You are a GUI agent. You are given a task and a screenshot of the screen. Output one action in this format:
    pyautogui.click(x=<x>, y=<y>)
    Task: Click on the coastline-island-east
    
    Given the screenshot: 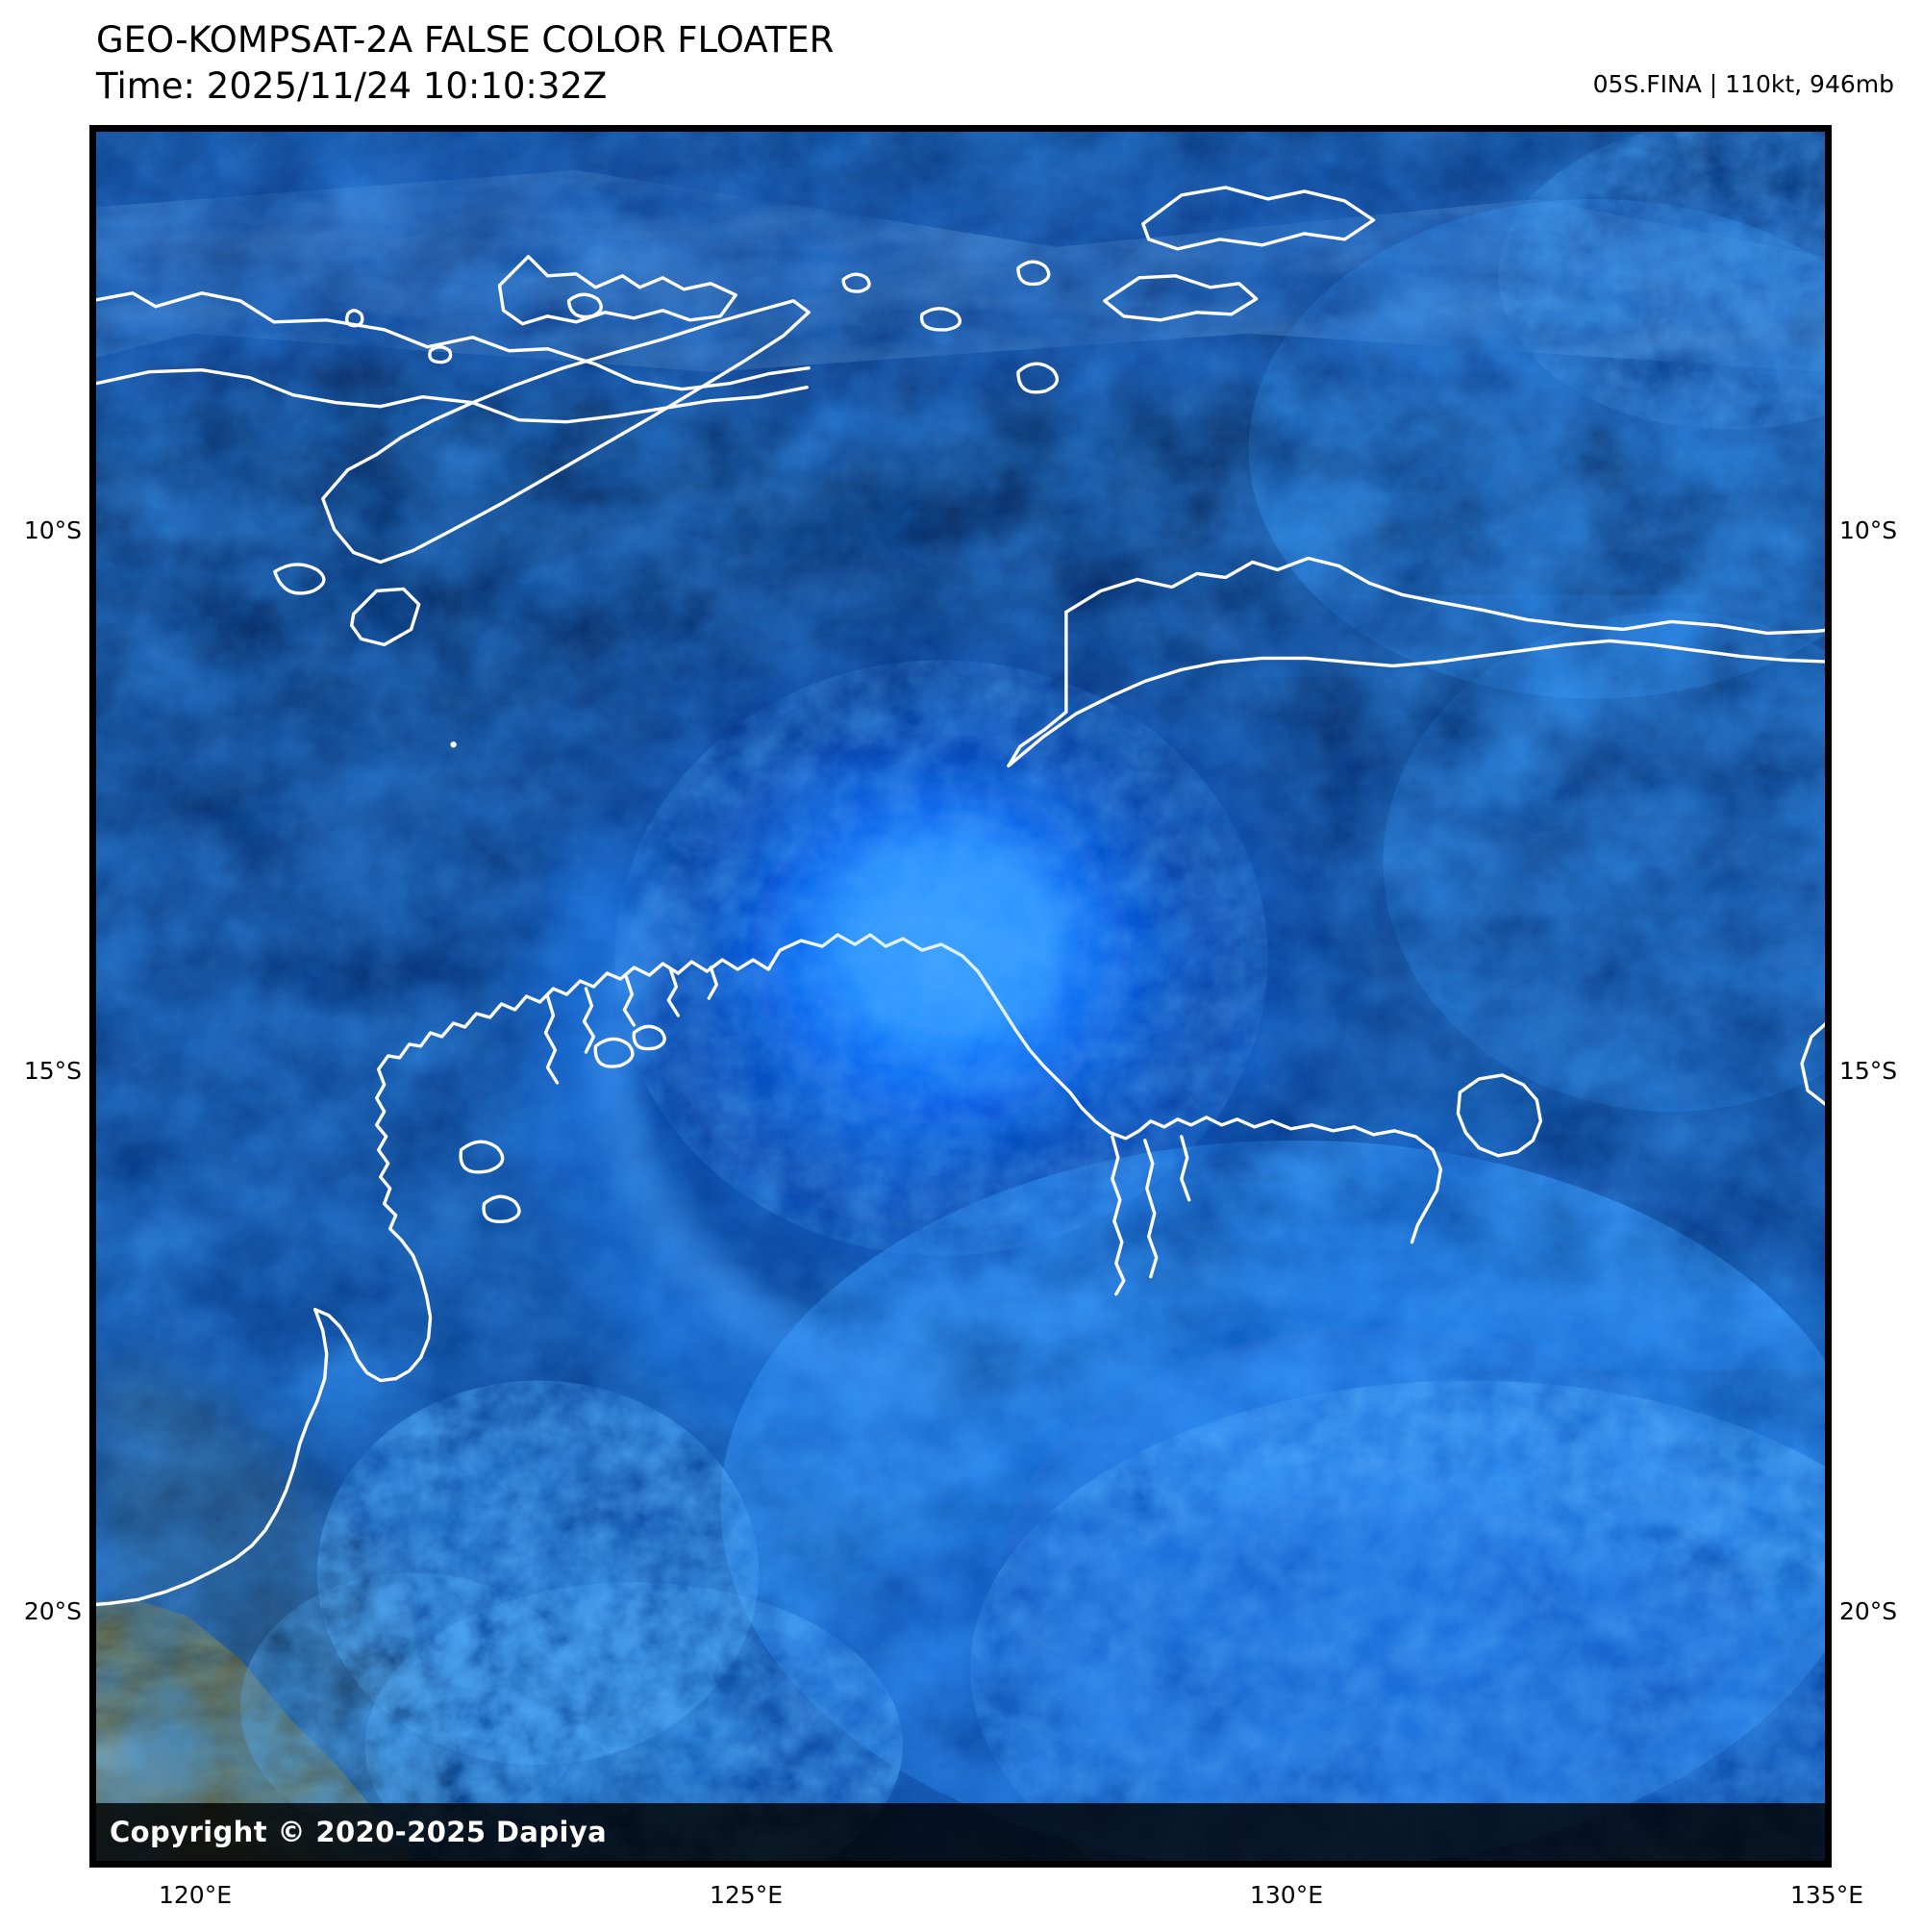 What is the action you would take?
    pyautogui.click(x=1499, y=1115)
    